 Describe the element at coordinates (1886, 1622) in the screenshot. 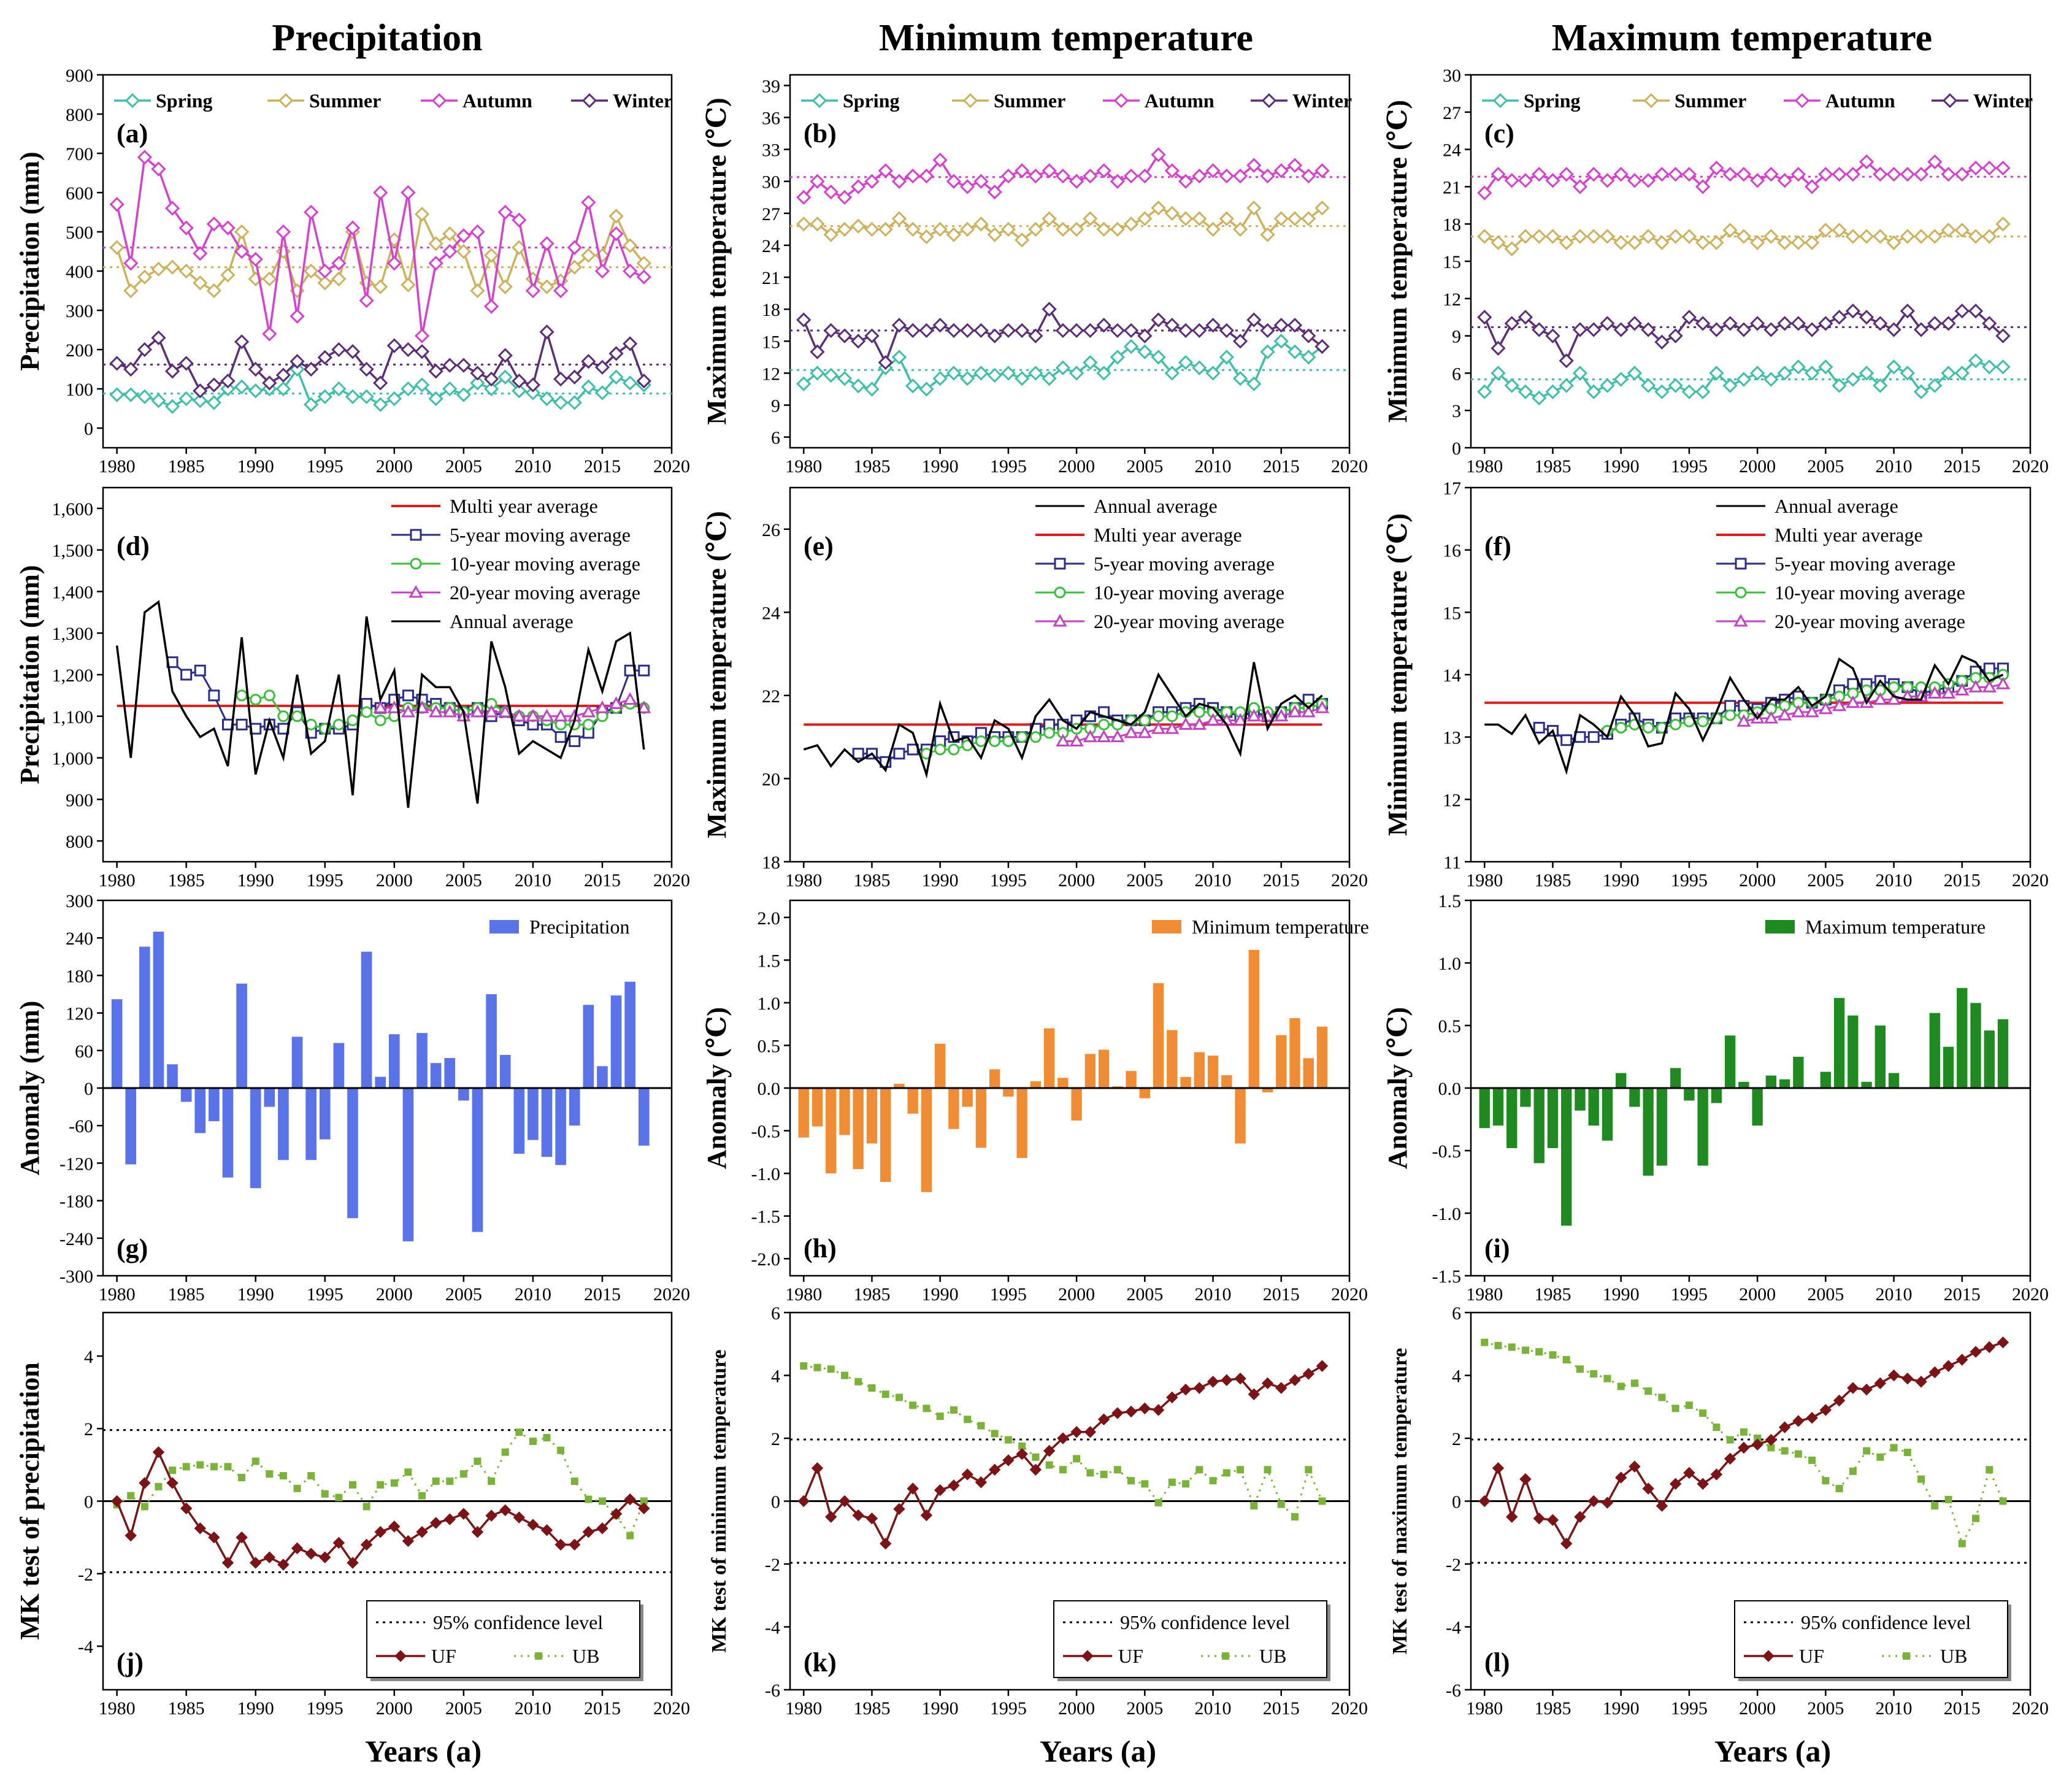

I see `legend-label: 95% confidence level` at that location.